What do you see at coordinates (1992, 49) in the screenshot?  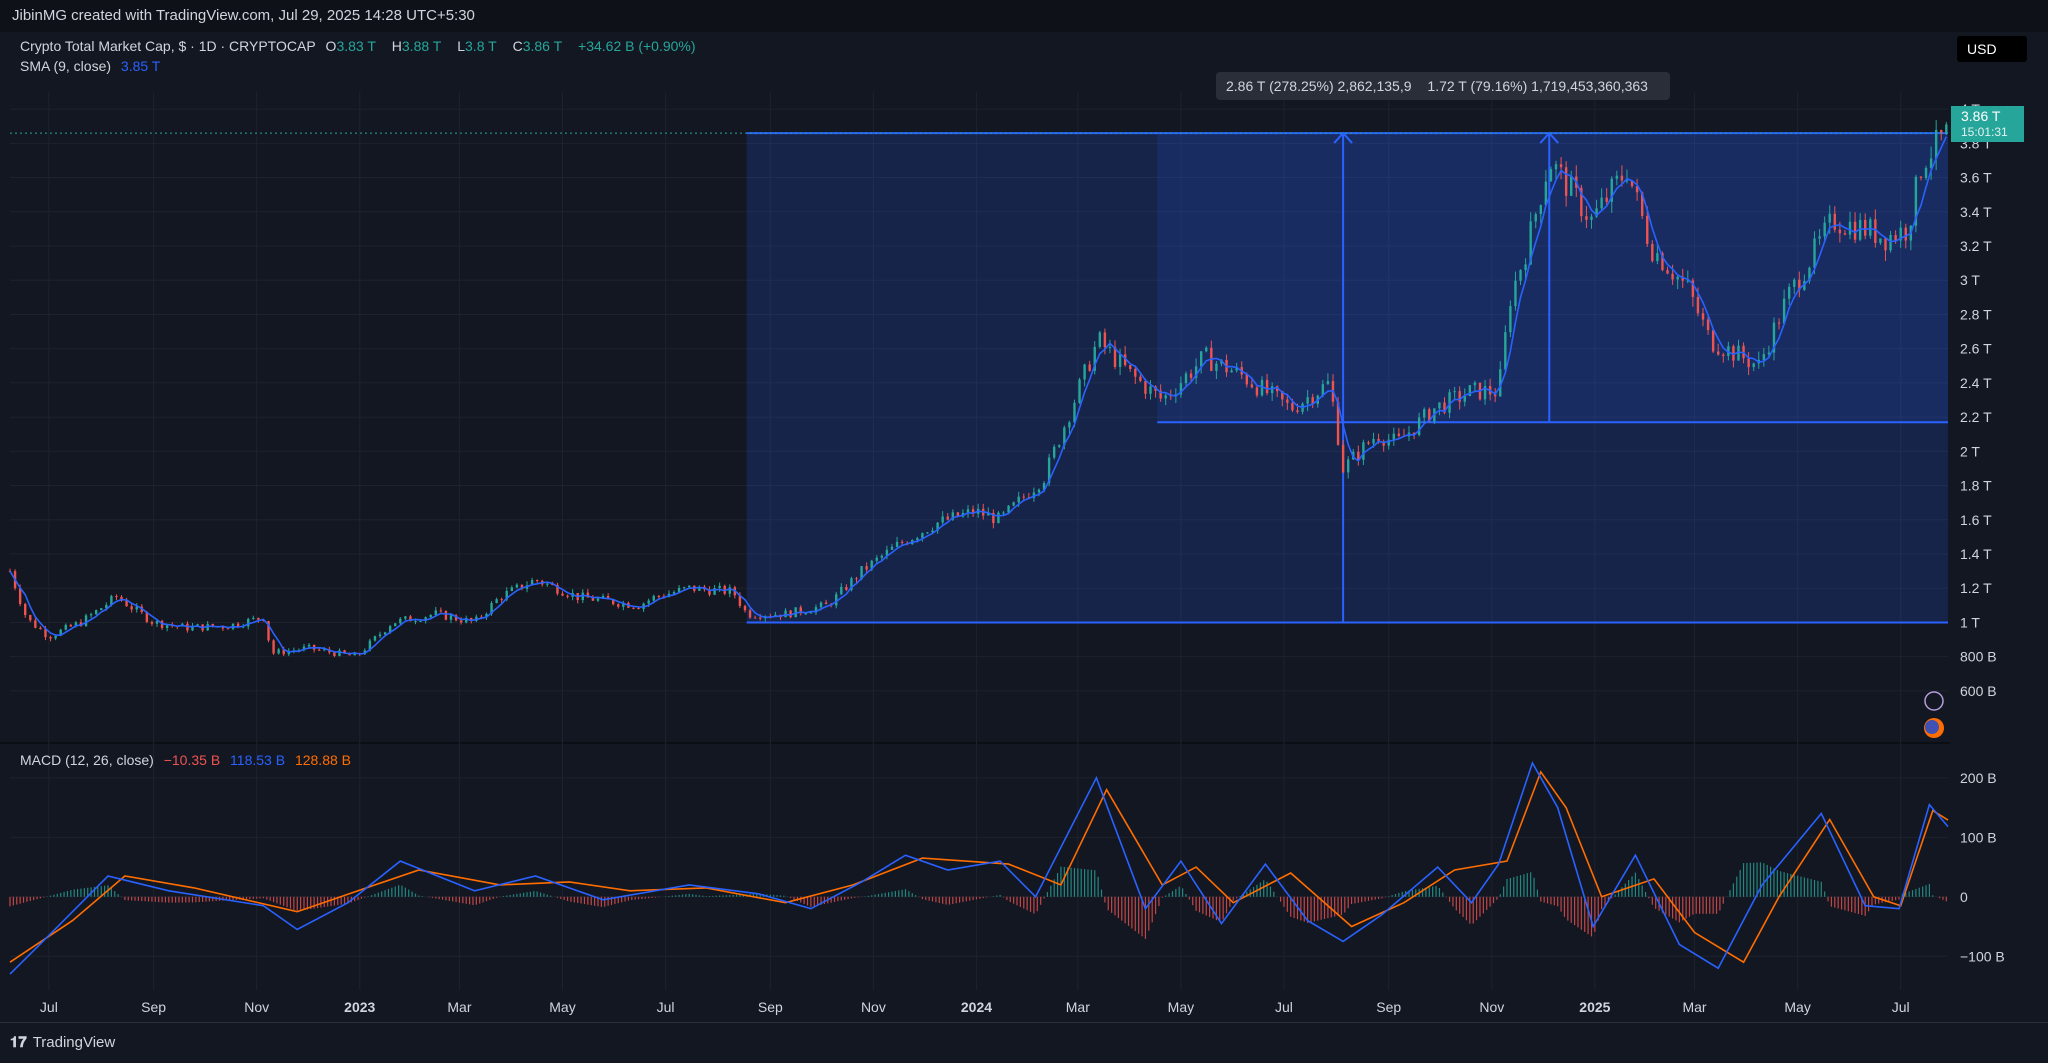 I see `currency-button: USD` at bounding box center [1992, 49].